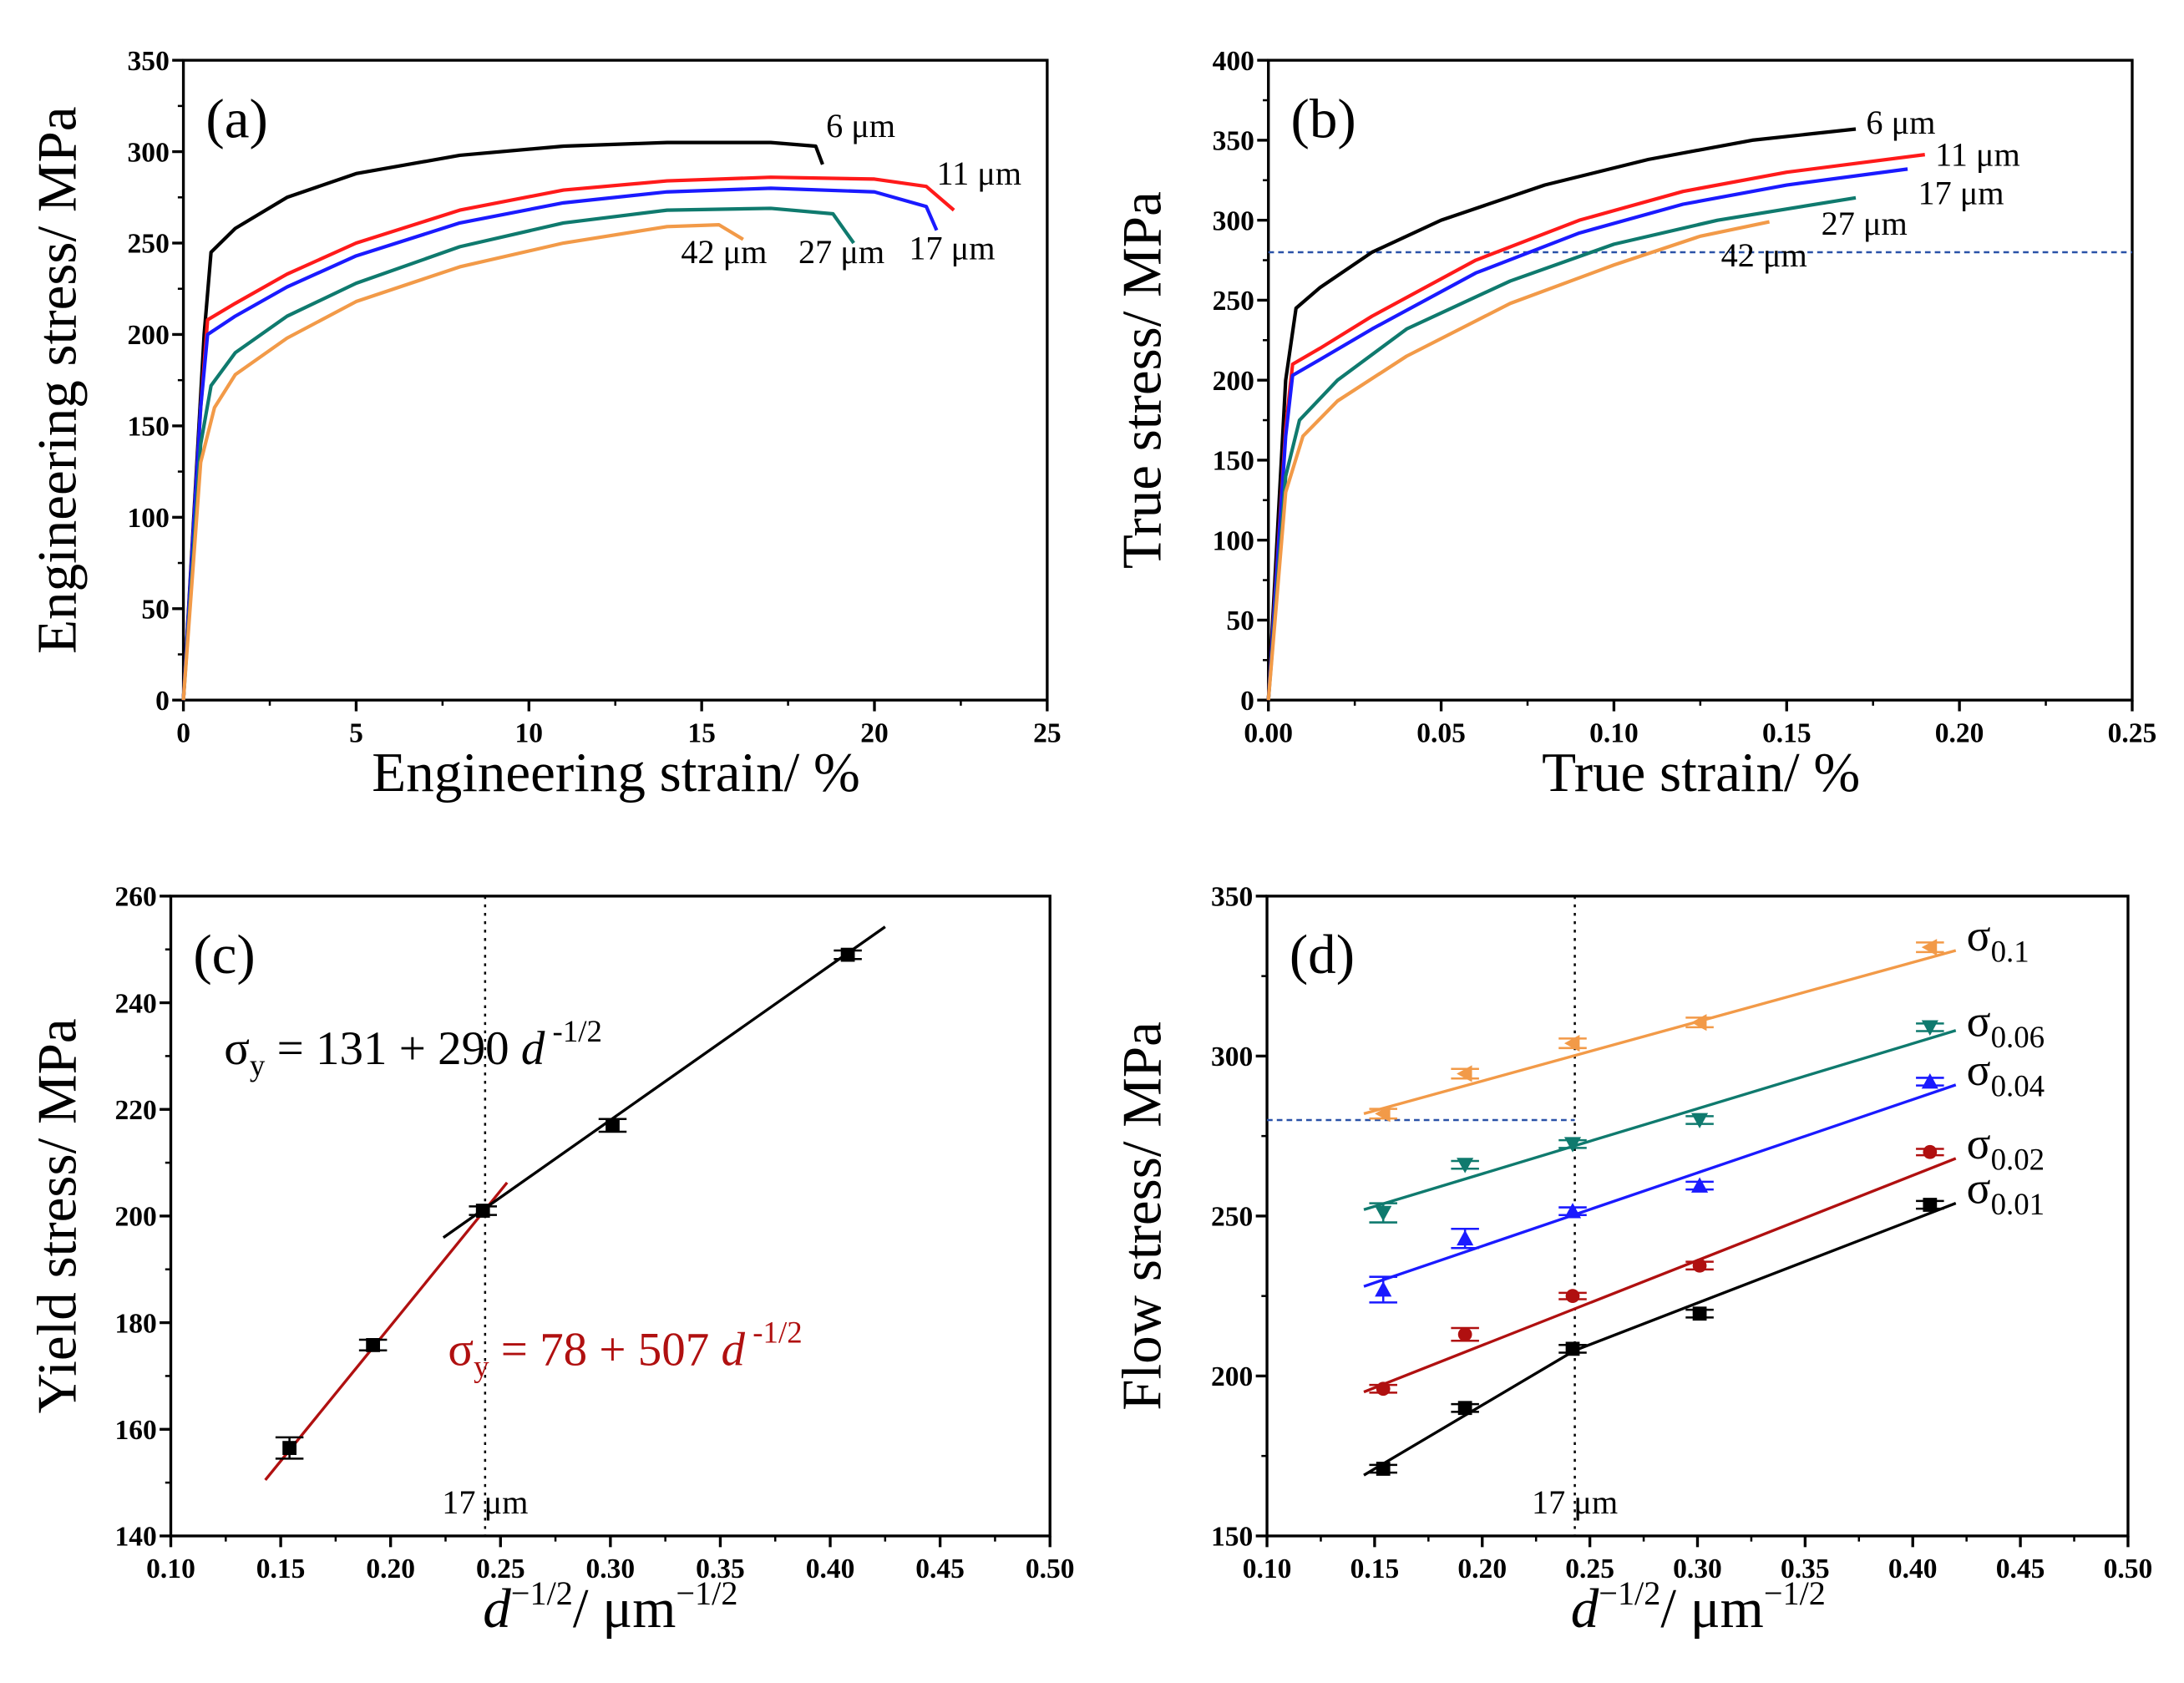 The height and width of the screenshot is (1683, 2184). Describe the element at coordinates (149, 61) in the screenshot. I see `y-tick-label: 350` at that location.